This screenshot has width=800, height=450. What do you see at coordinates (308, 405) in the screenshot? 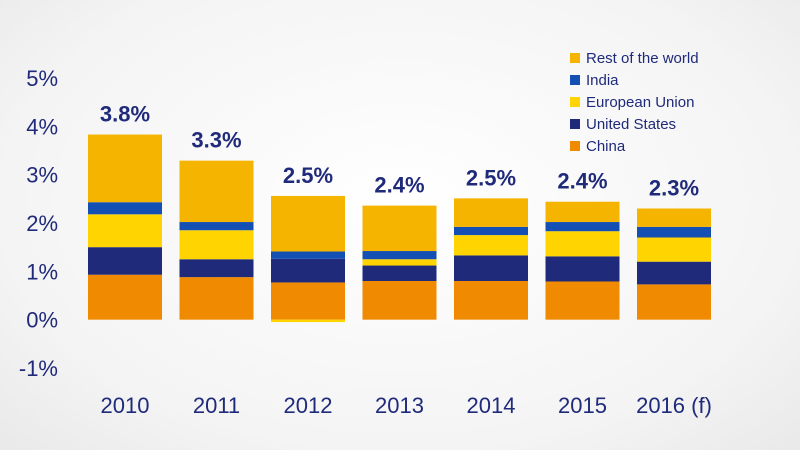
I see `x-tick-label: 2012` at bounding box center [308, 405].